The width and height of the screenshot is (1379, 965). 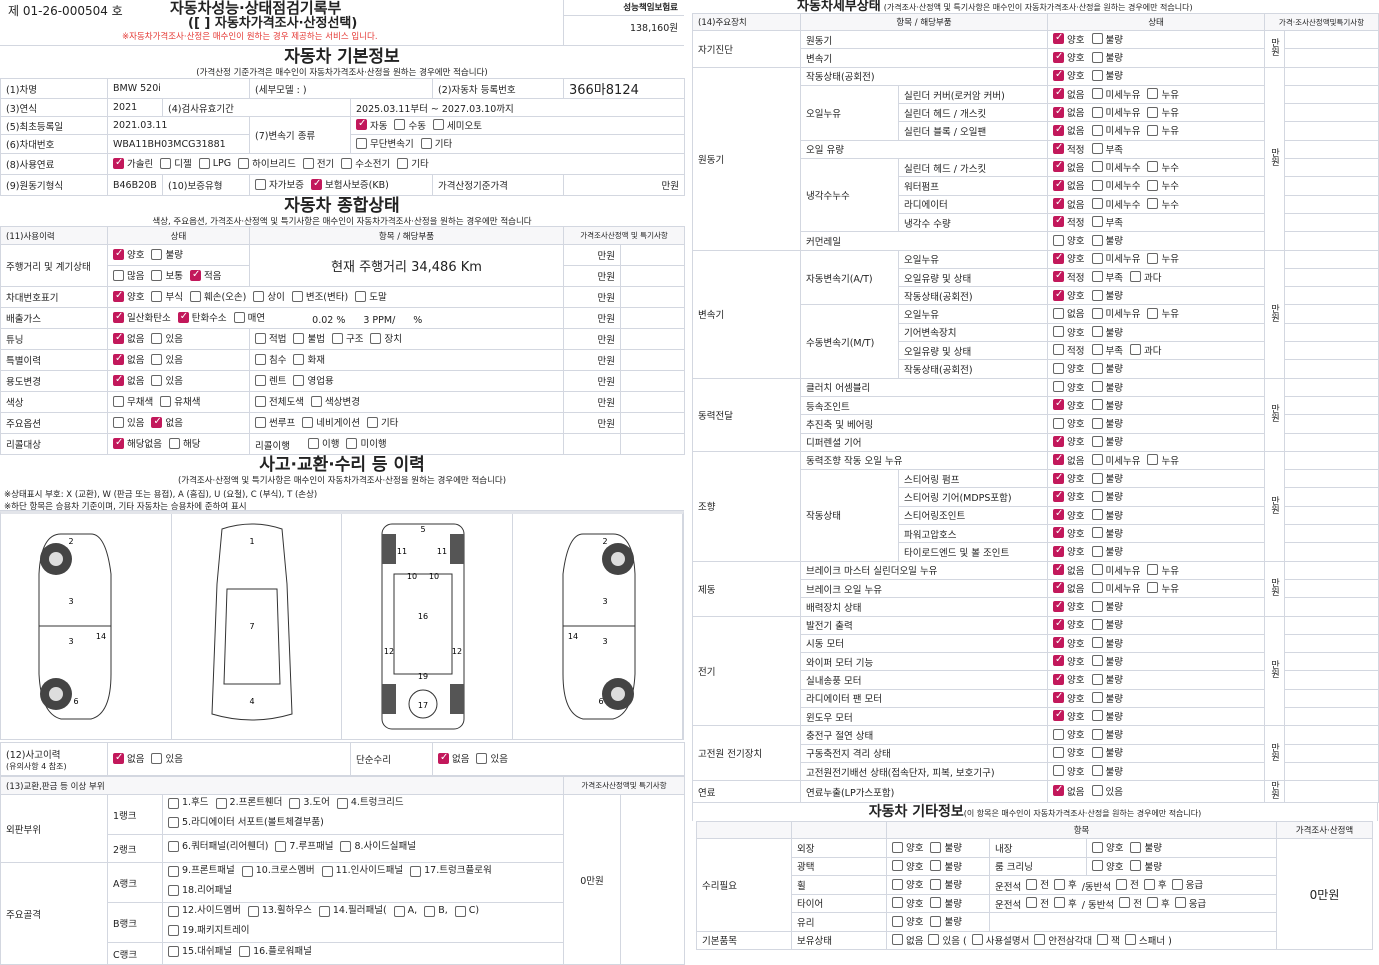 I want to click on checkbox-option: B,, so click(x=436, y=912).